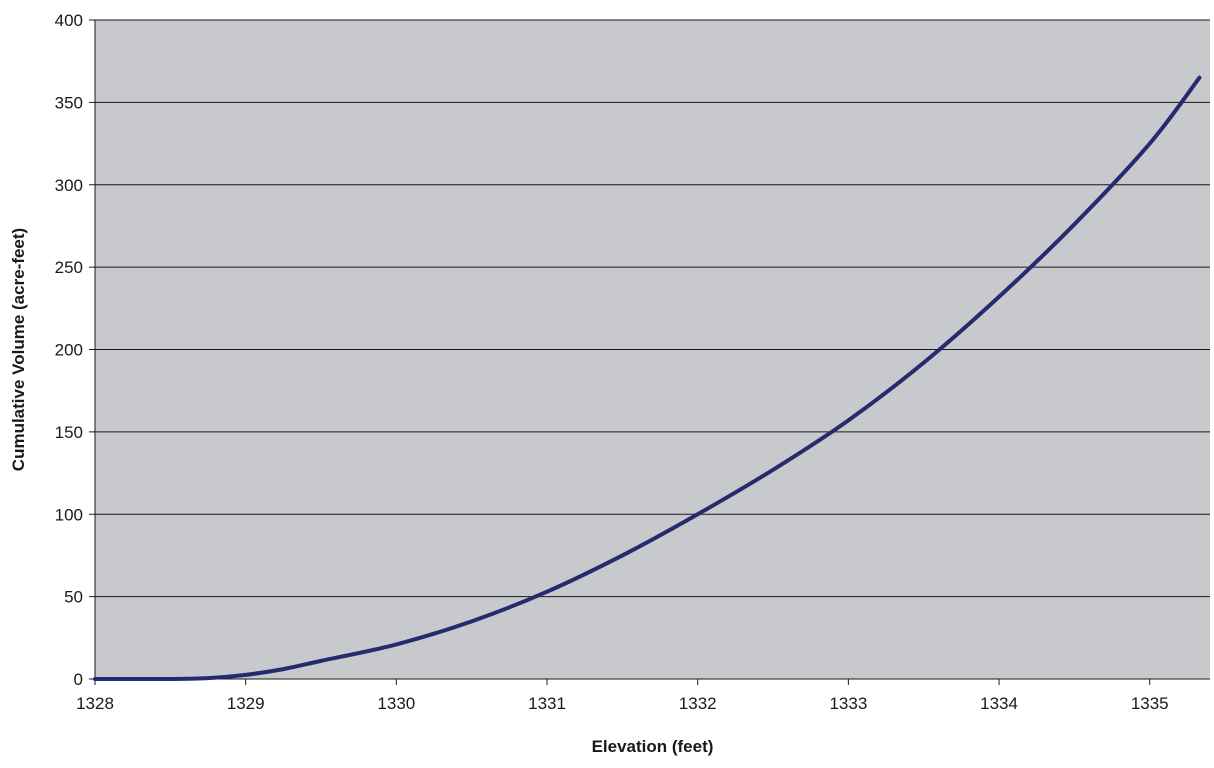  I want to click on y-axis-title: Cumulative Volume (acre-feet), so click(18, 349).